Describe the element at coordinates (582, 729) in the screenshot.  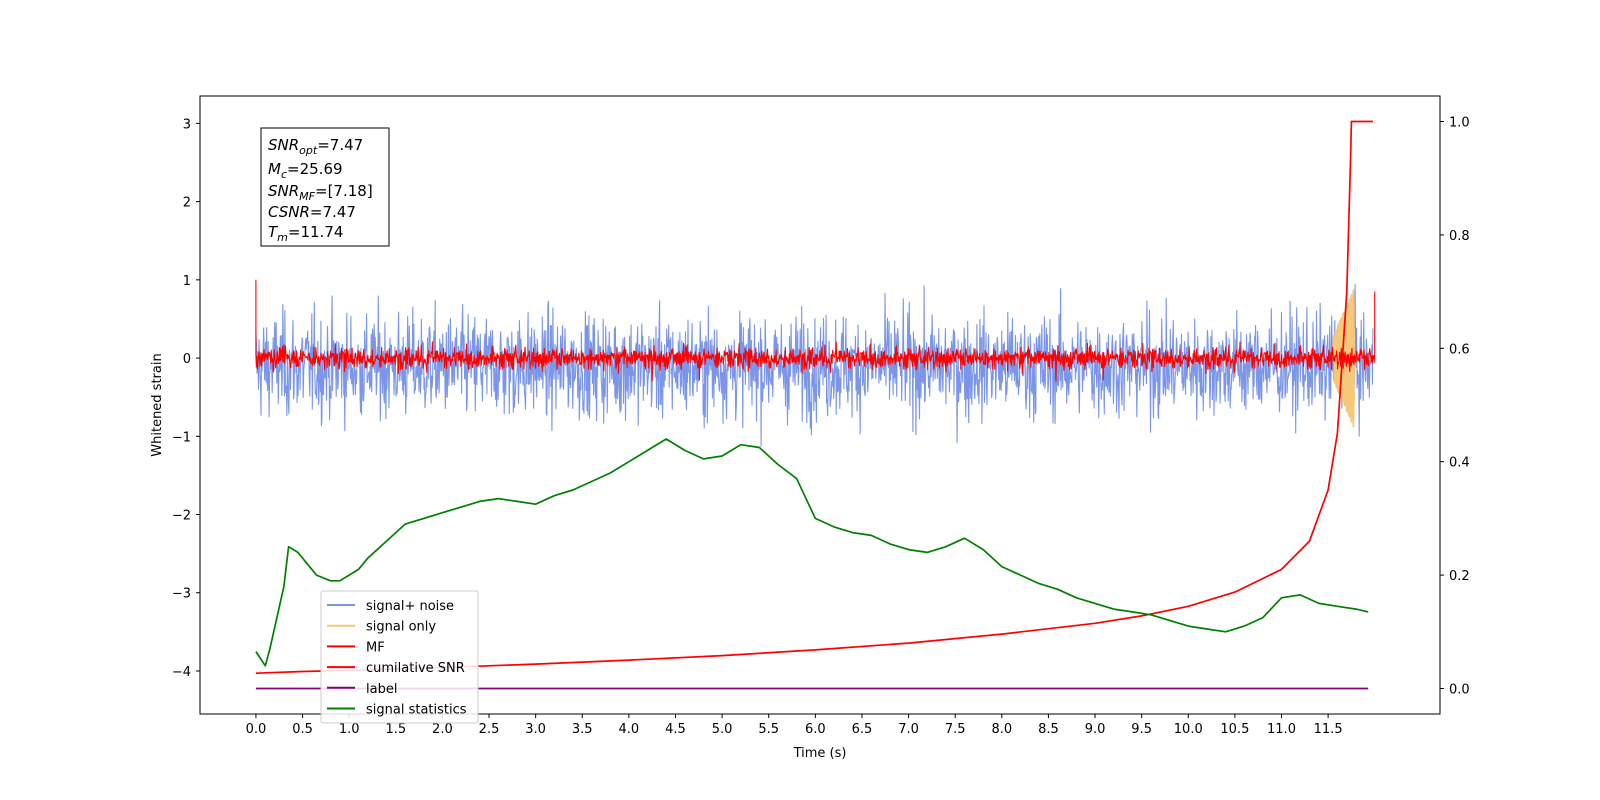
I see `x-tick-label: 3.5` at that location.